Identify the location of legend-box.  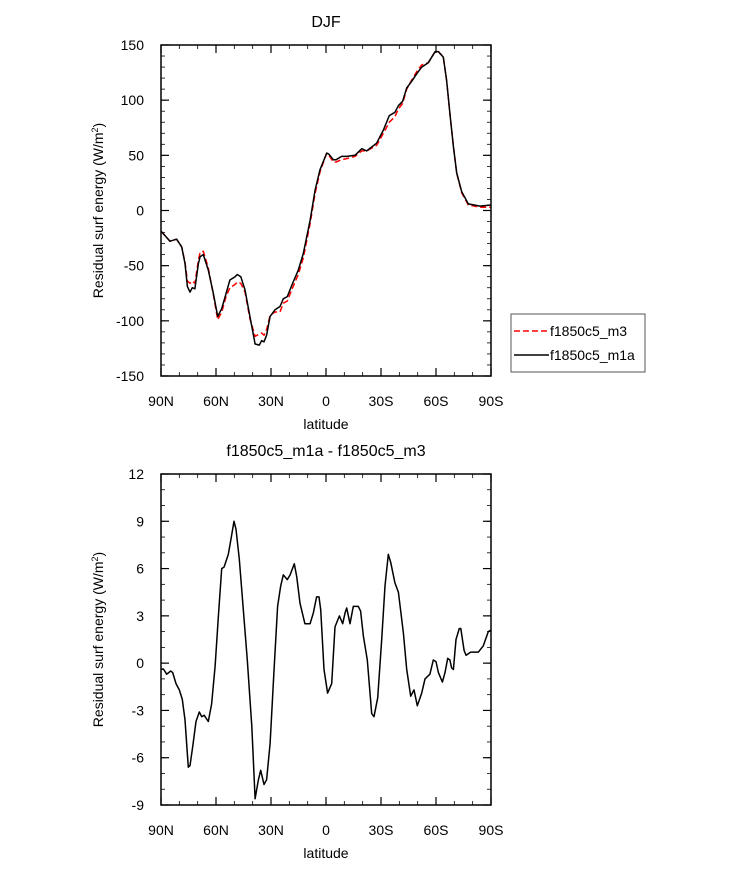
(578, 343).